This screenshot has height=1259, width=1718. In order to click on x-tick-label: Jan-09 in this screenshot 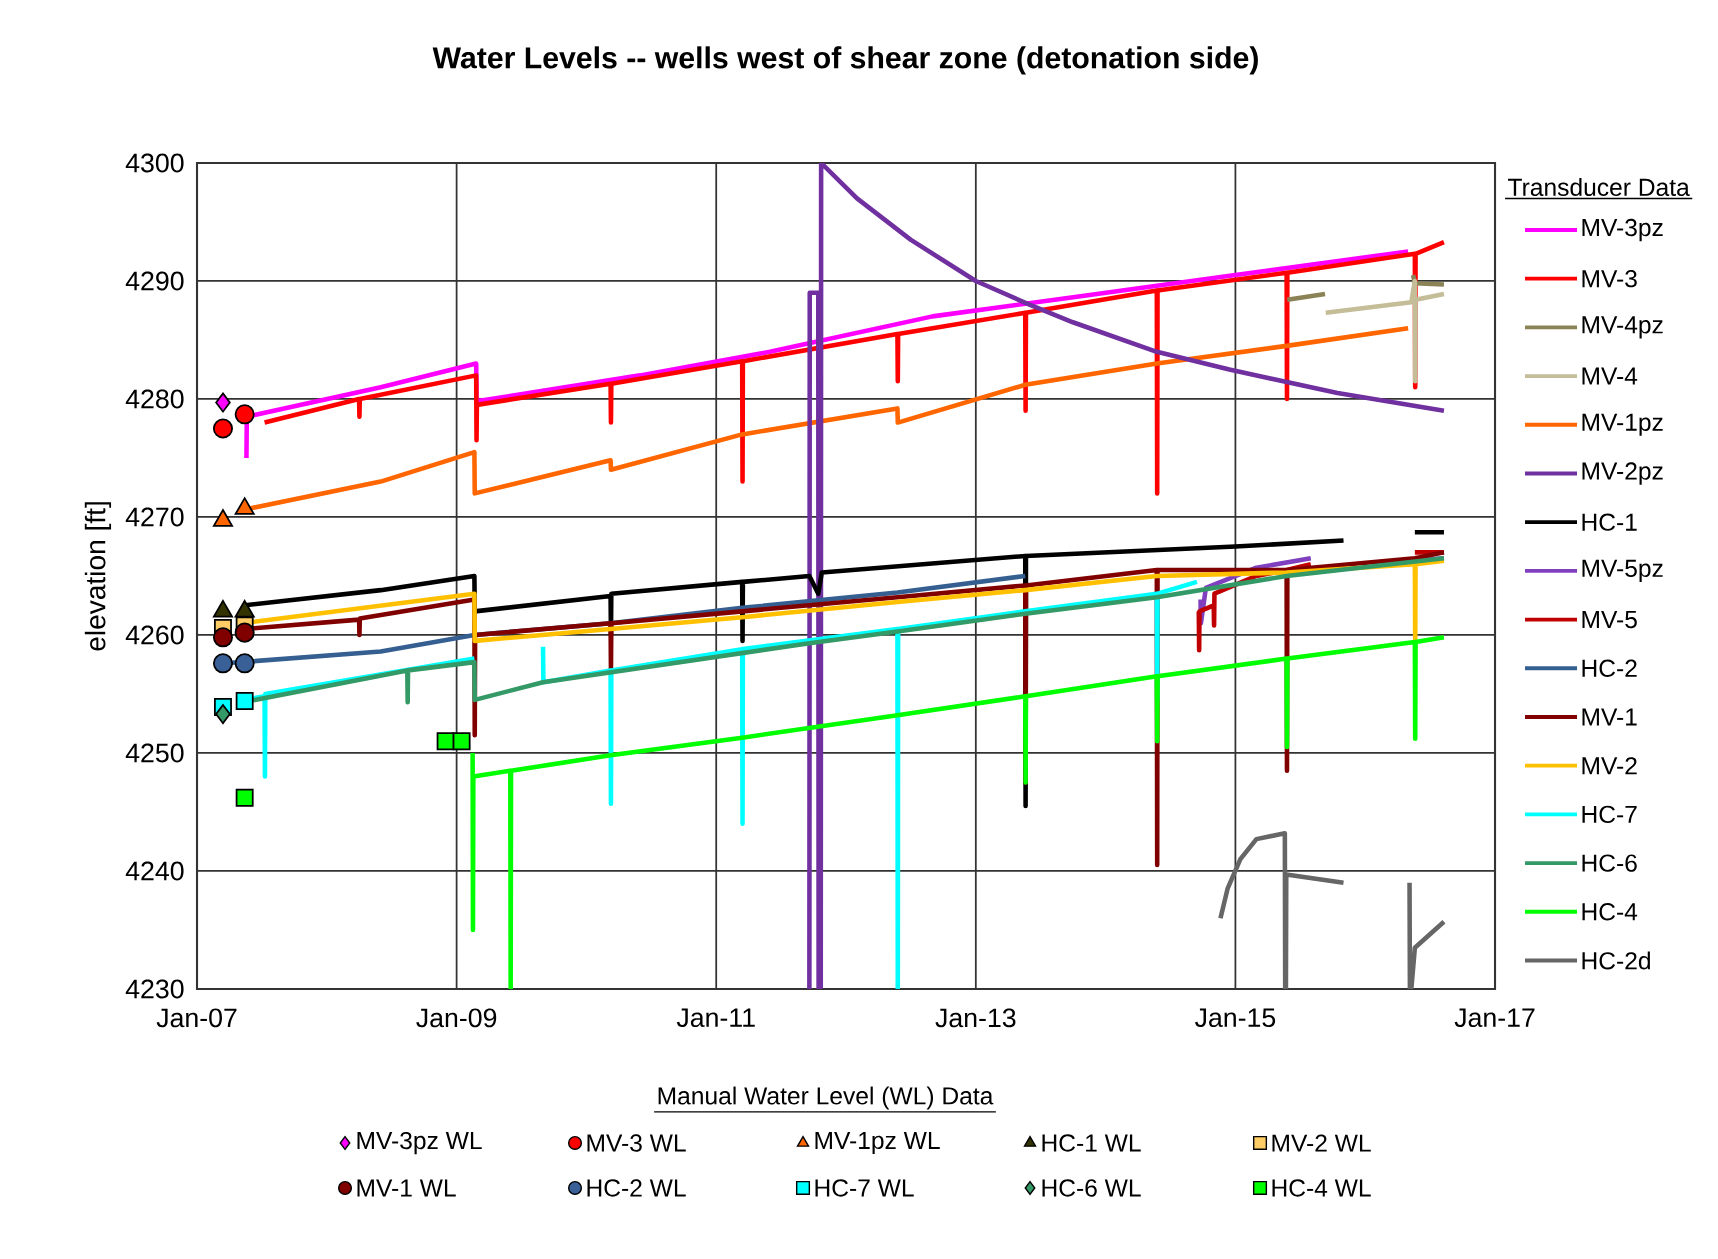, I will do `click(456, 1018)`.